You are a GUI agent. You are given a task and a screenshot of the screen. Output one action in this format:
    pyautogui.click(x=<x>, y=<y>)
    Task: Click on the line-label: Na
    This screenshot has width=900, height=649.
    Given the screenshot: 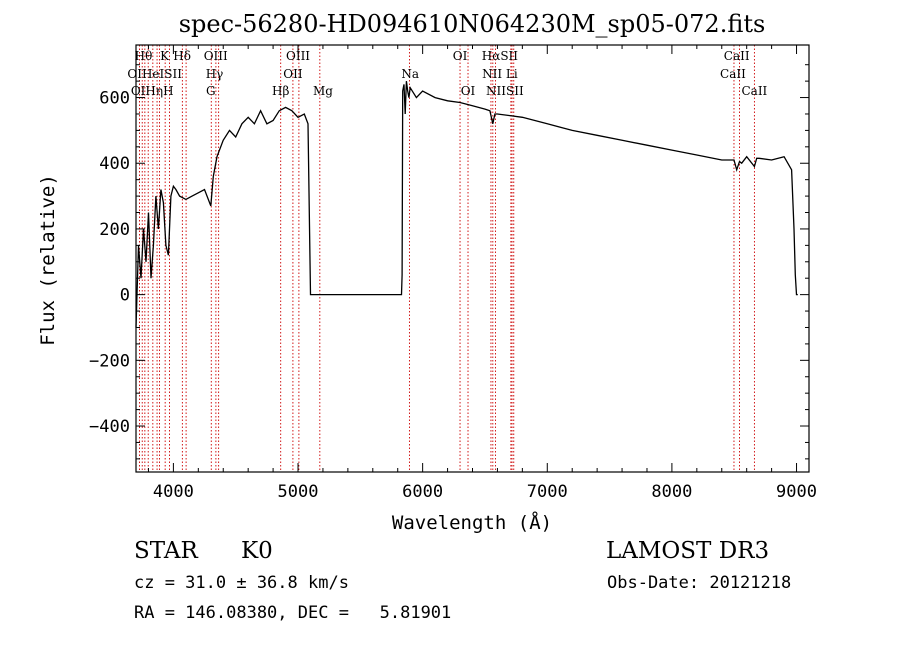 What is the action you would take?
    pyautogui.click(x=410, y=74)
    